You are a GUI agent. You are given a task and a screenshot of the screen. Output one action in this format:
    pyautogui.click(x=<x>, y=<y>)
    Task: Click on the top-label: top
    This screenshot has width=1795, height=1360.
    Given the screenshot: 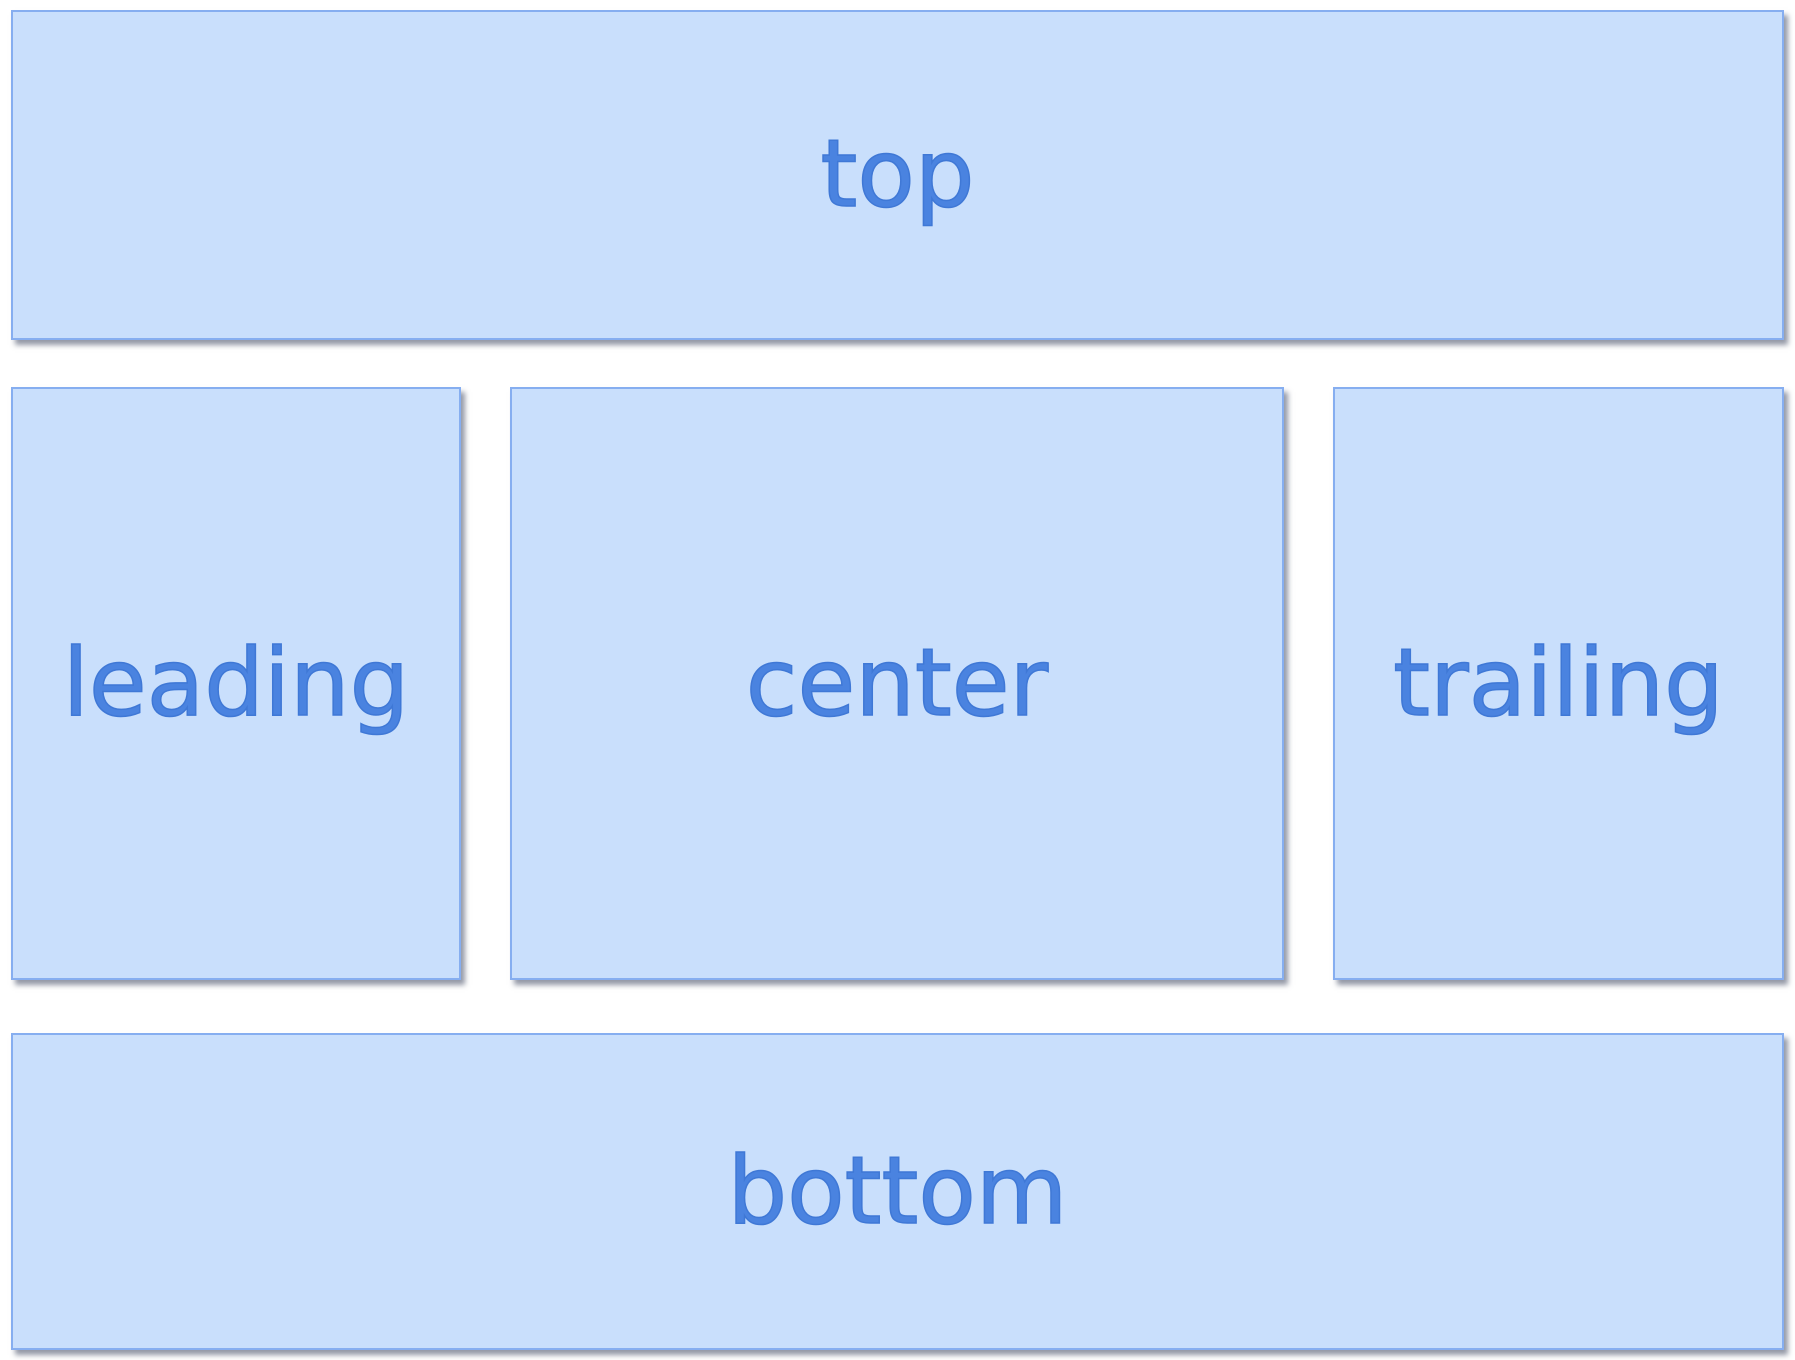 What is the action you would take?
    pyautogui.click(x=898, y=174)
    